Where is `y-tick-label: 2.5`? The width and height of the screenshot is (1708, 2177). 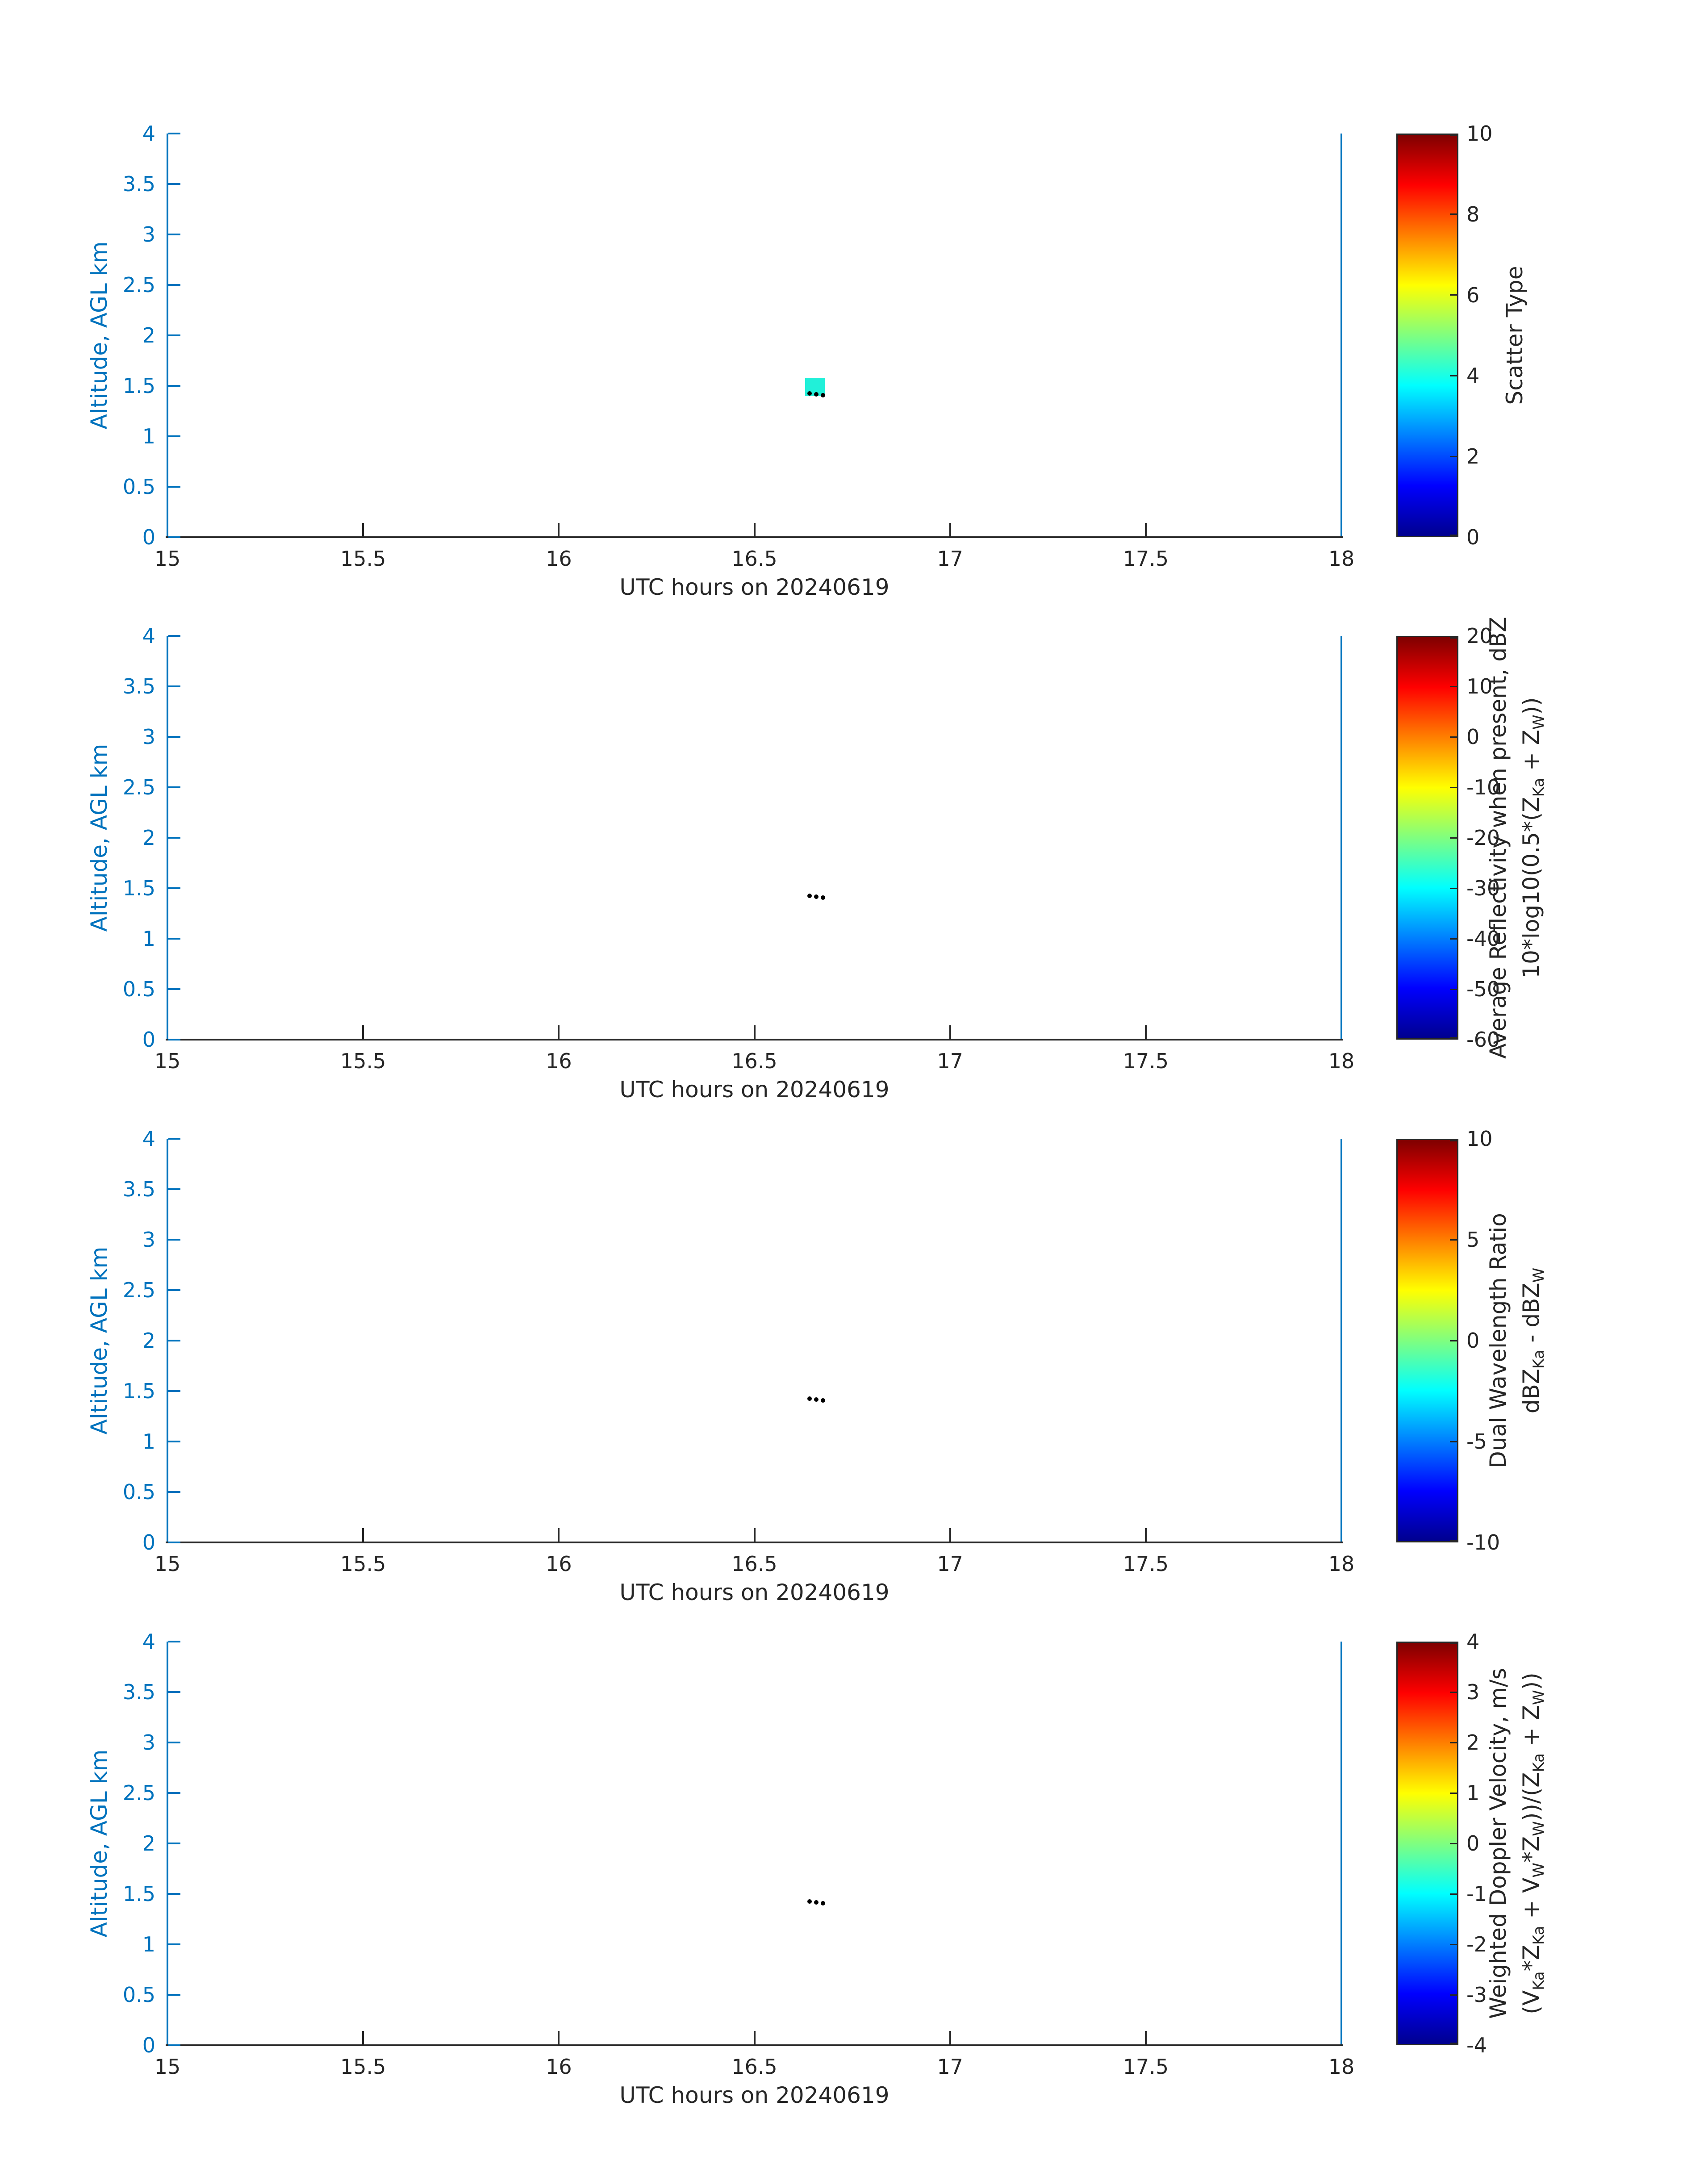 y-tick-label: 2.5 is located at coordinates (138, 787).